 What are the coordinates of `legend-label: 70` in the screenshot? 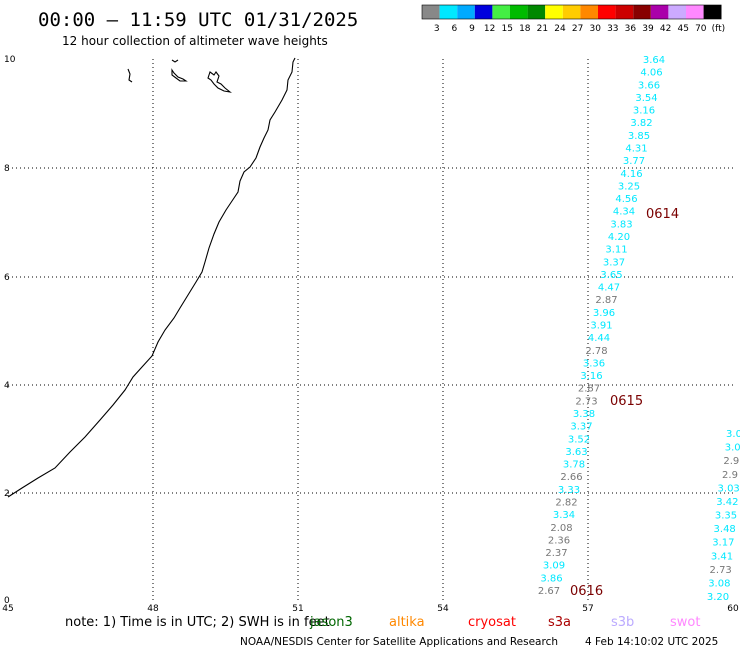 It's located at (701, 29).